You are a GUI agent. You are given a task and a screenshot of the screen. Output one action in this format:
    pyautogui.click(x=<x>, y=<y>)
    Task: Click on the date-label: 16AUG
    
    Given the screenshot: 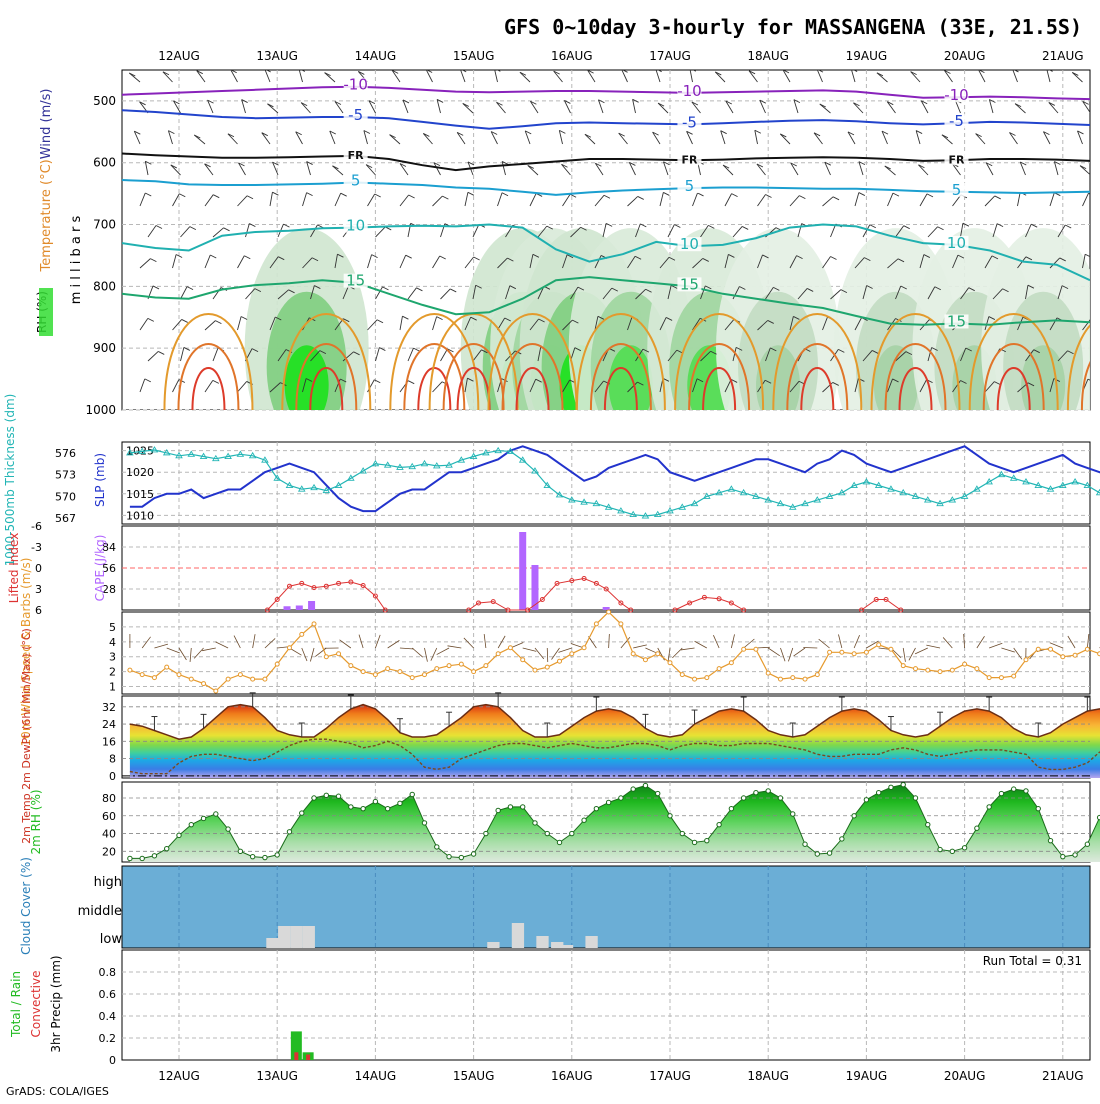 What is the action you would take?
    pyautogui.click(x=572, y=1076)
    